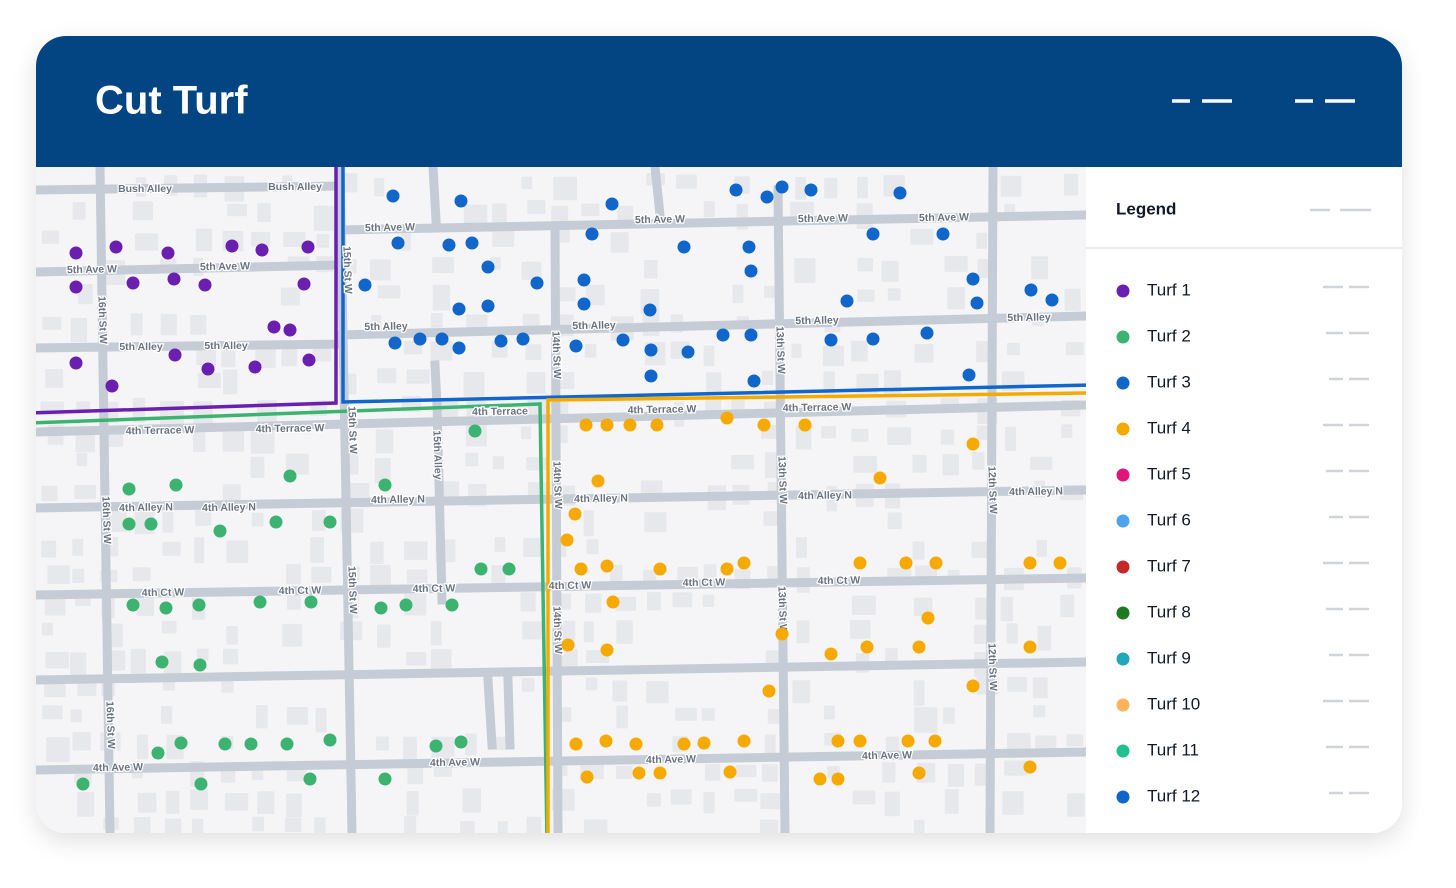 Image resolution: width=1456 pixels, height=888 pixels. I want to click on street-label: 5th Ave W, so click(944, 217).